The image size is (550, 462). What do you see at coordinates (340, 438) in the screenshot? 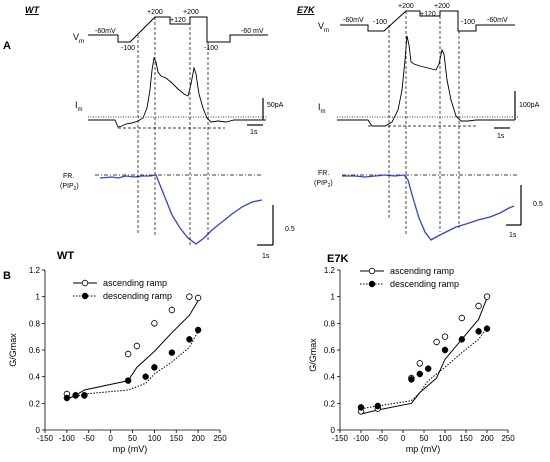
I see `x-tick-label: -150` at bounding box center [340, 438].